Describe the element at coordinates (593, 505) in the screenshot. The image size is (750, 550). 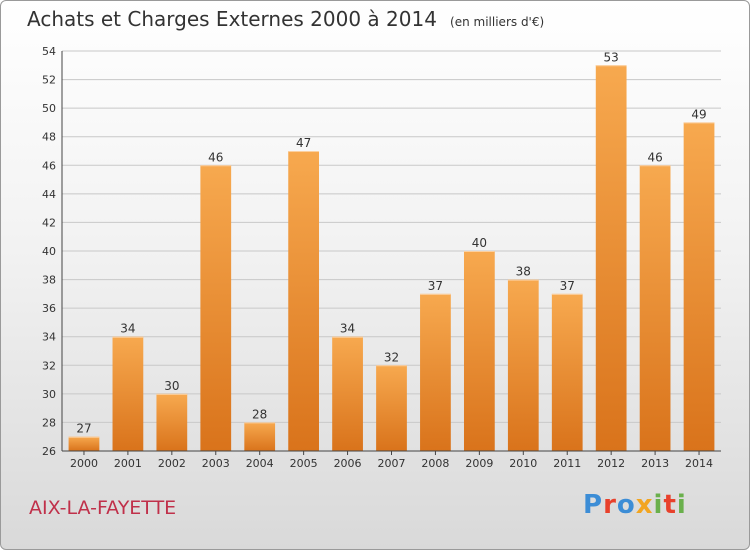
I see `logo-letter: P` at that location.